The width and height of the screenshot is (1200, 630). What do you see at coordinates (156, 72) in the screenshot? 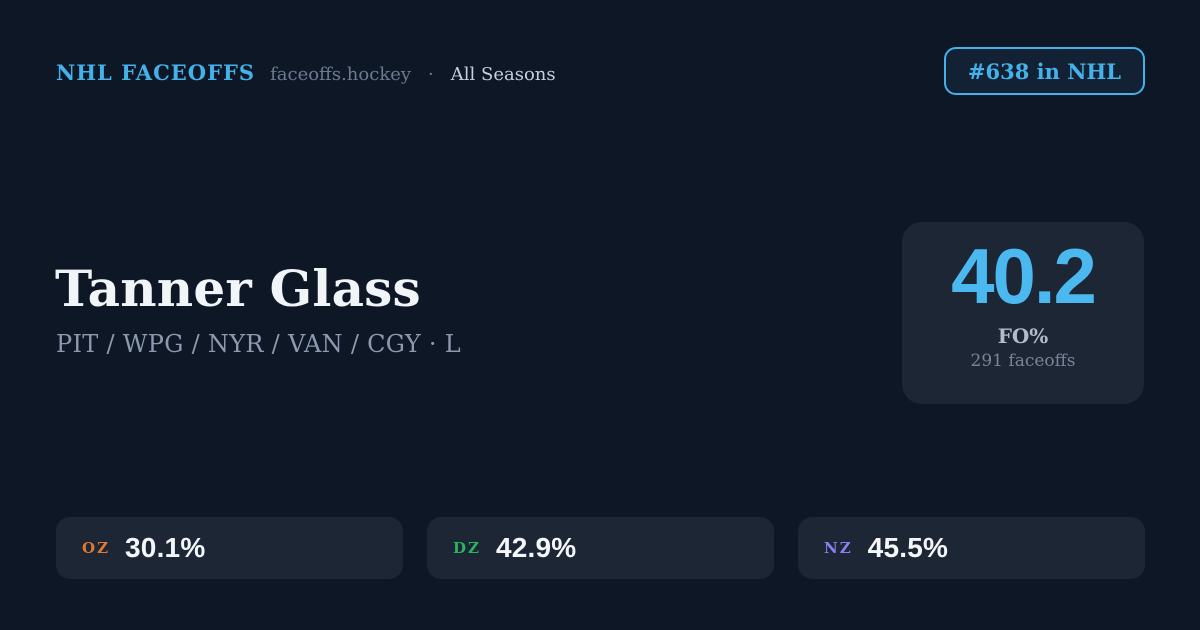
I see `brand-link: NHL FACEOFFS` at bounding box center [156, 72].